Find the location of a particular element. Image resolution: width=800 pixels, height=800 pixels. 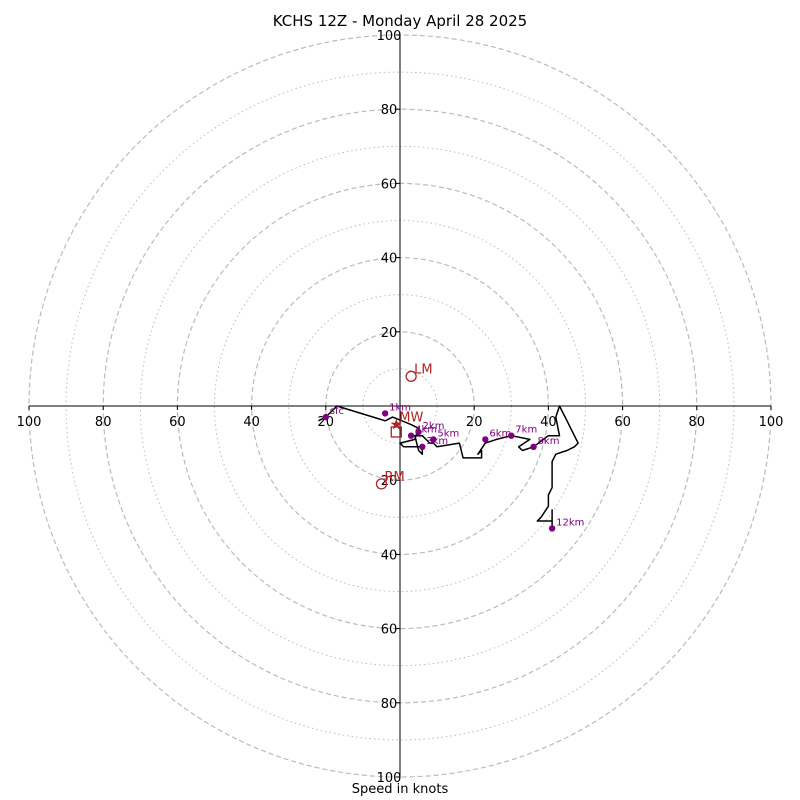

mw-label: MW is located at coordinates (411, 418).